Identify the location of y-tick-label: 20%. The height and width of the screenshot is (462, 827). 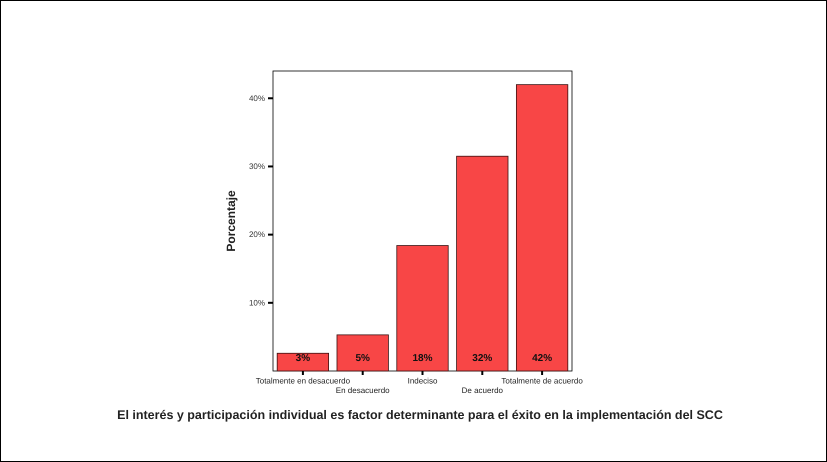
(256, 235).